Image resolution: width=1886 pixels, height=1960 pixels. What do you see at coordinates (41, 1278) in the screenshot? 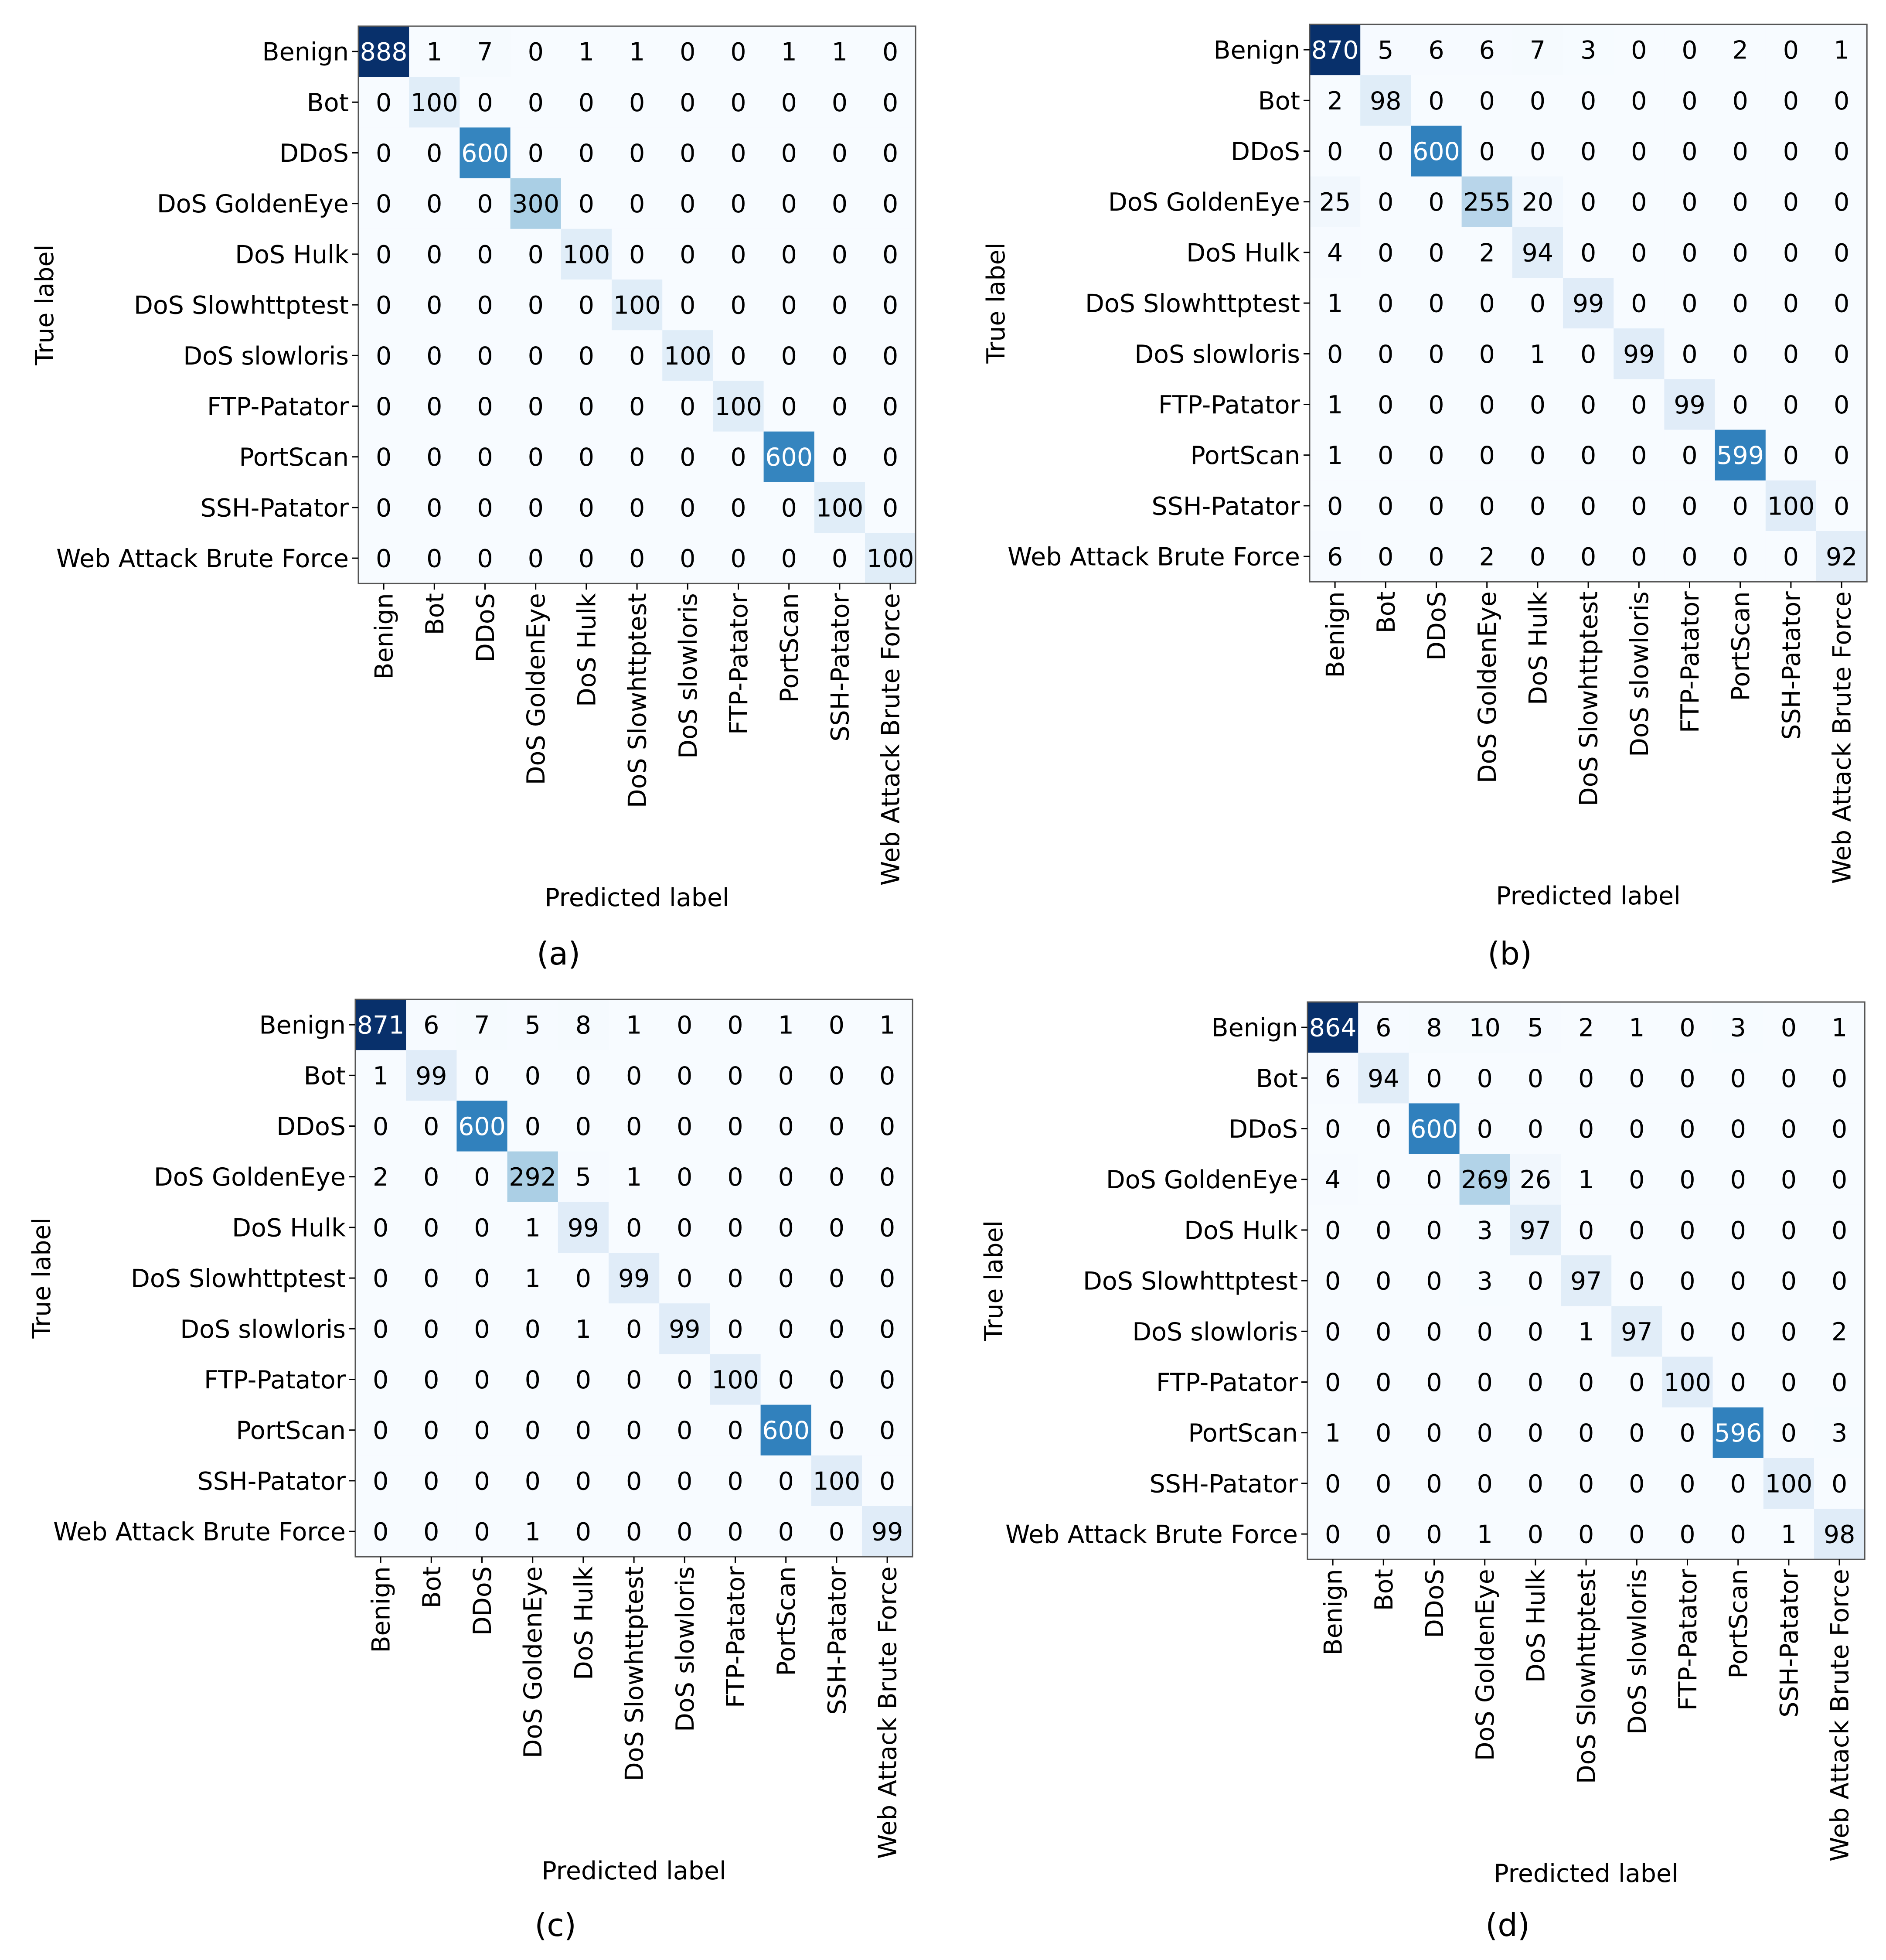
I see `y-axis-title: True label` at bounding box center [41, 1278].